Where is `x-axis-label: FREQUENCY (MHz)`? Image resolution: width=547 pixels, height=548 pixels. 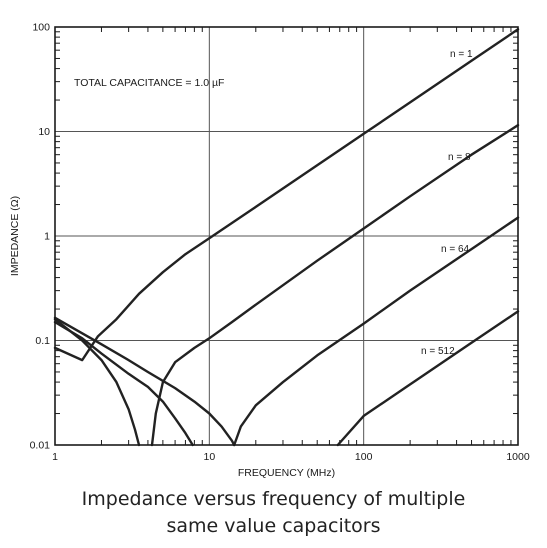
x-axis-label: FREQUENCY (MHz) is located at coordinates (286, 473).